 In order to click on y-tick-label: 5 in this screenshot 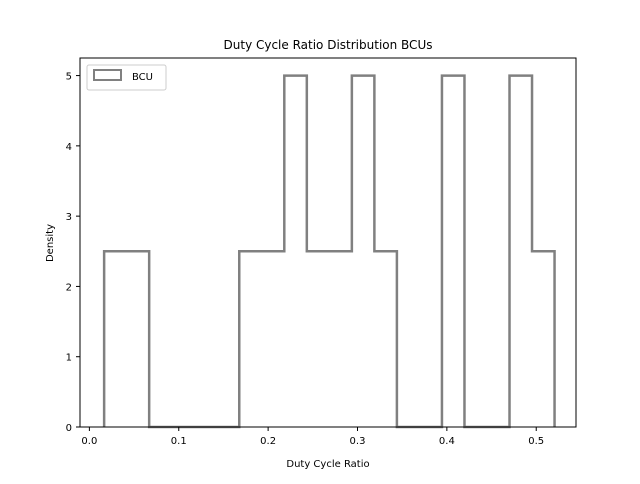, I will do `click(69, 77)`.